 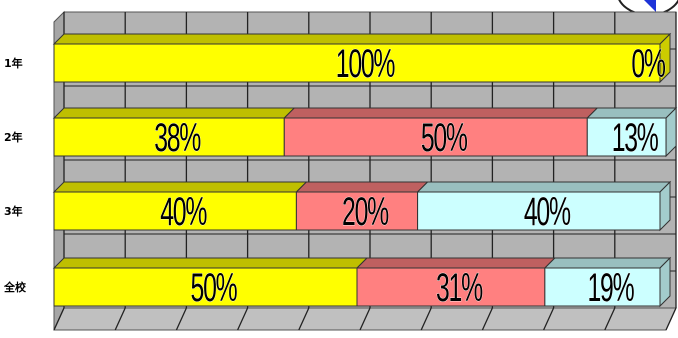 What do you see at coordinates (635, 138) in the screenshot?
I see `data-label: 13%` at bounding box center [635, 138].